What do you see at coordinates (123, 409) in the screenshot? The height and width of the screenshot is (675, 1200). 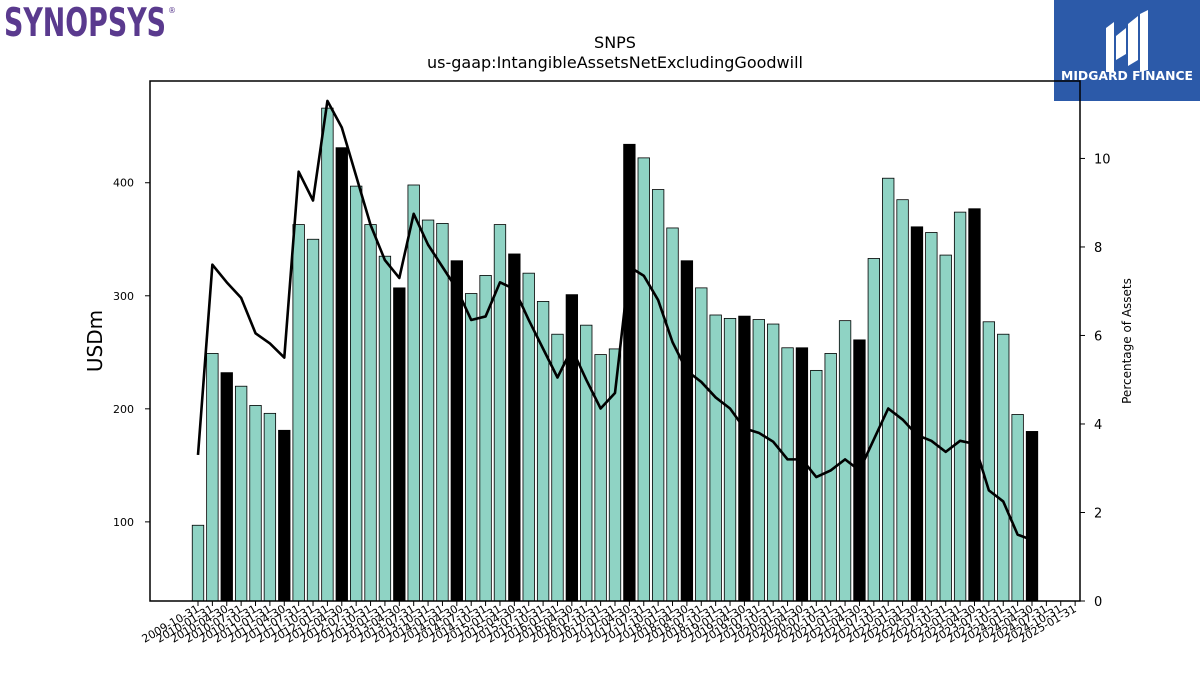 I see `y-tick-label: 200` at bounding box center [123, 409].